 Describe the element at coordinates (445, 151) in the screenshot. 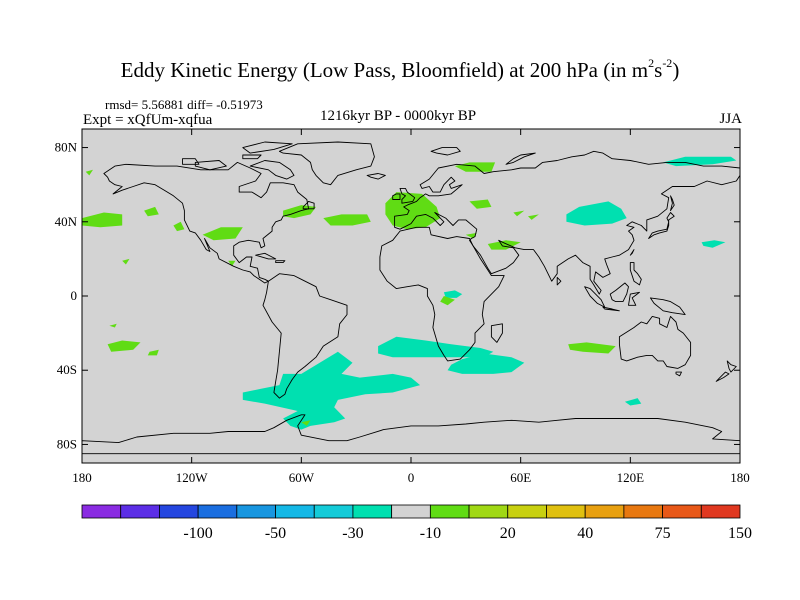

I see `coastline-svalbard` at that location.